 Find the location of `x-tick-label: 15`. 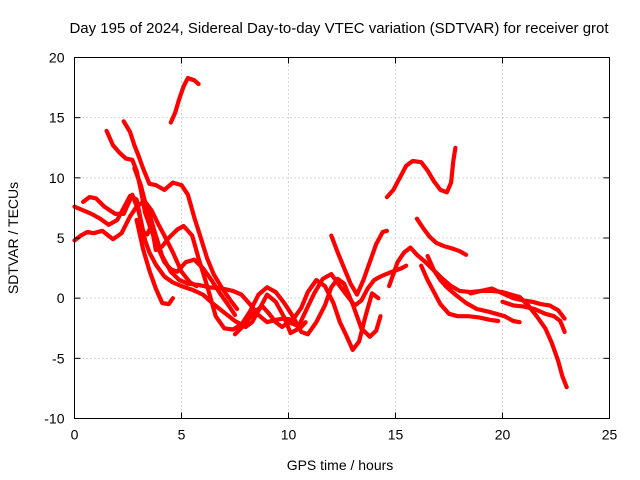

x-tick-label: 15 is located at coordinates (396, 435).